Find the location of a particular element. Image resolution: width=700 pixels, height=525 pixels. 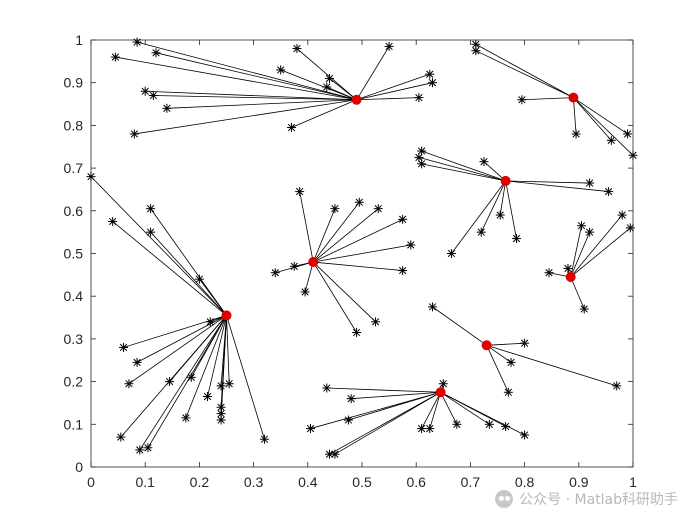

y-tick-label: 0.4 is located at coordinates (74, 296).